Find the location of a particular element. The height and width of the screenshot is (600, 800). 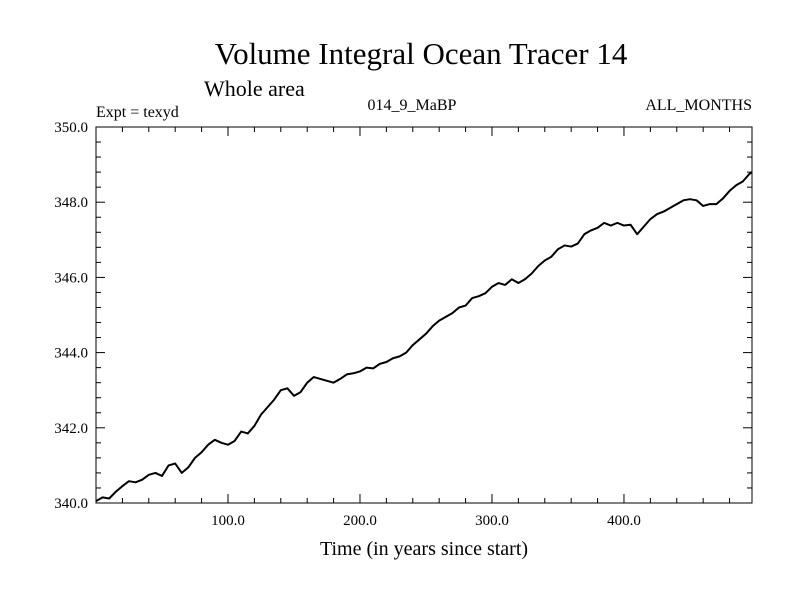

y-tick-label: 342.0 is located at coordinates (71, 429).